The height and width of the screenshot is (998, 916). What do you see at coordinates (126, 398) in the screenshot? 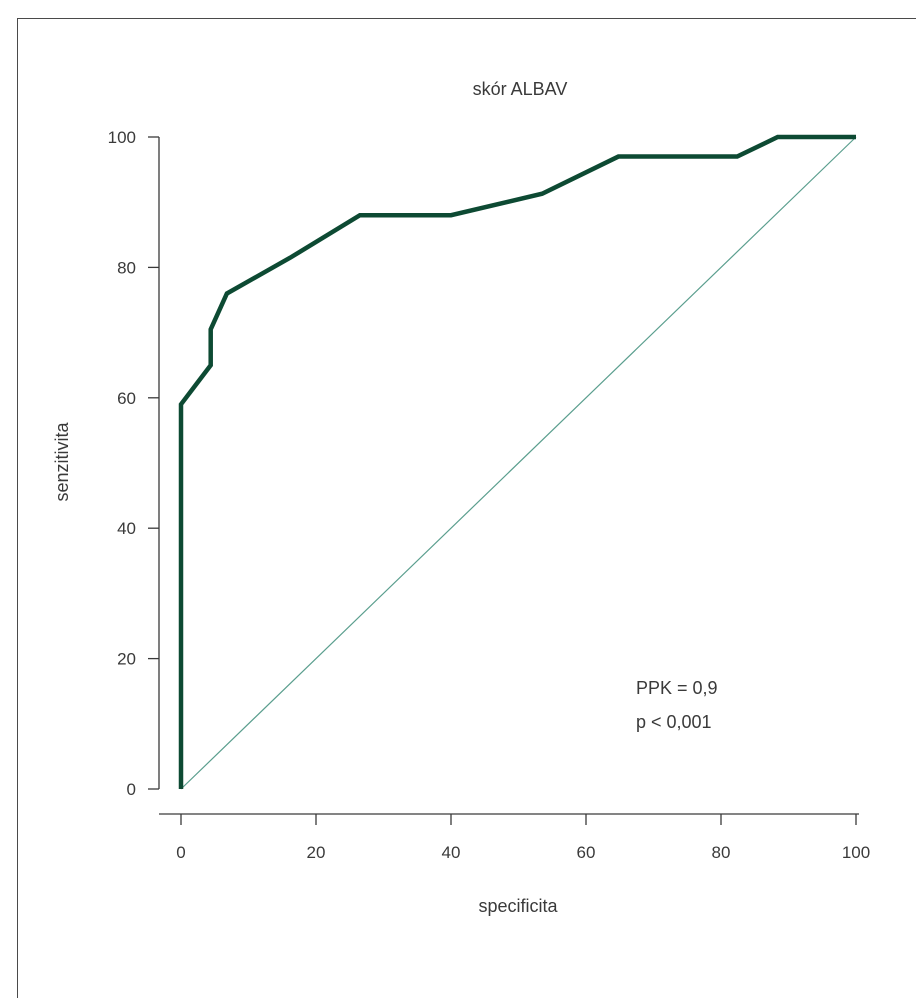
I see `y-tick-label: 60` at bounding box center [126, 398].